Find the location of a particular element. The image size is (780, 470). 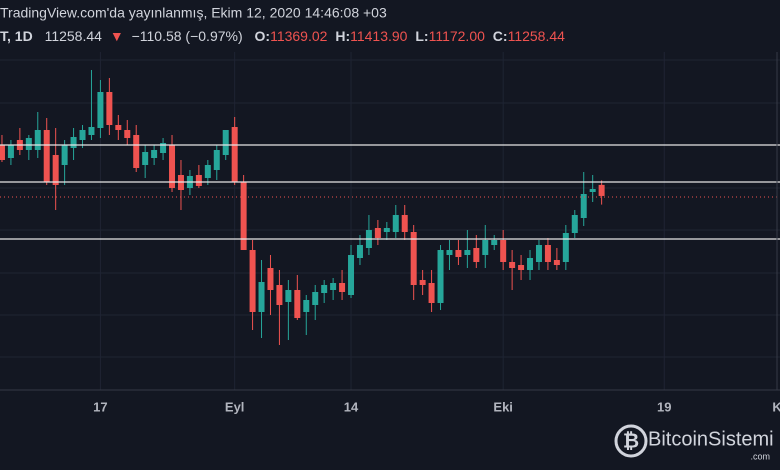

x-tick-label: Eyl is located at coordinates (235, 406).